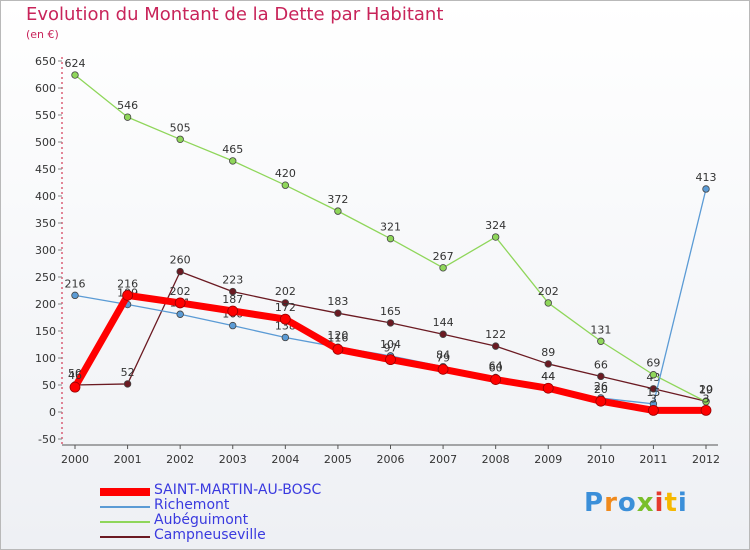  I want to click on y-tick-label: 350, so click(45, 223).